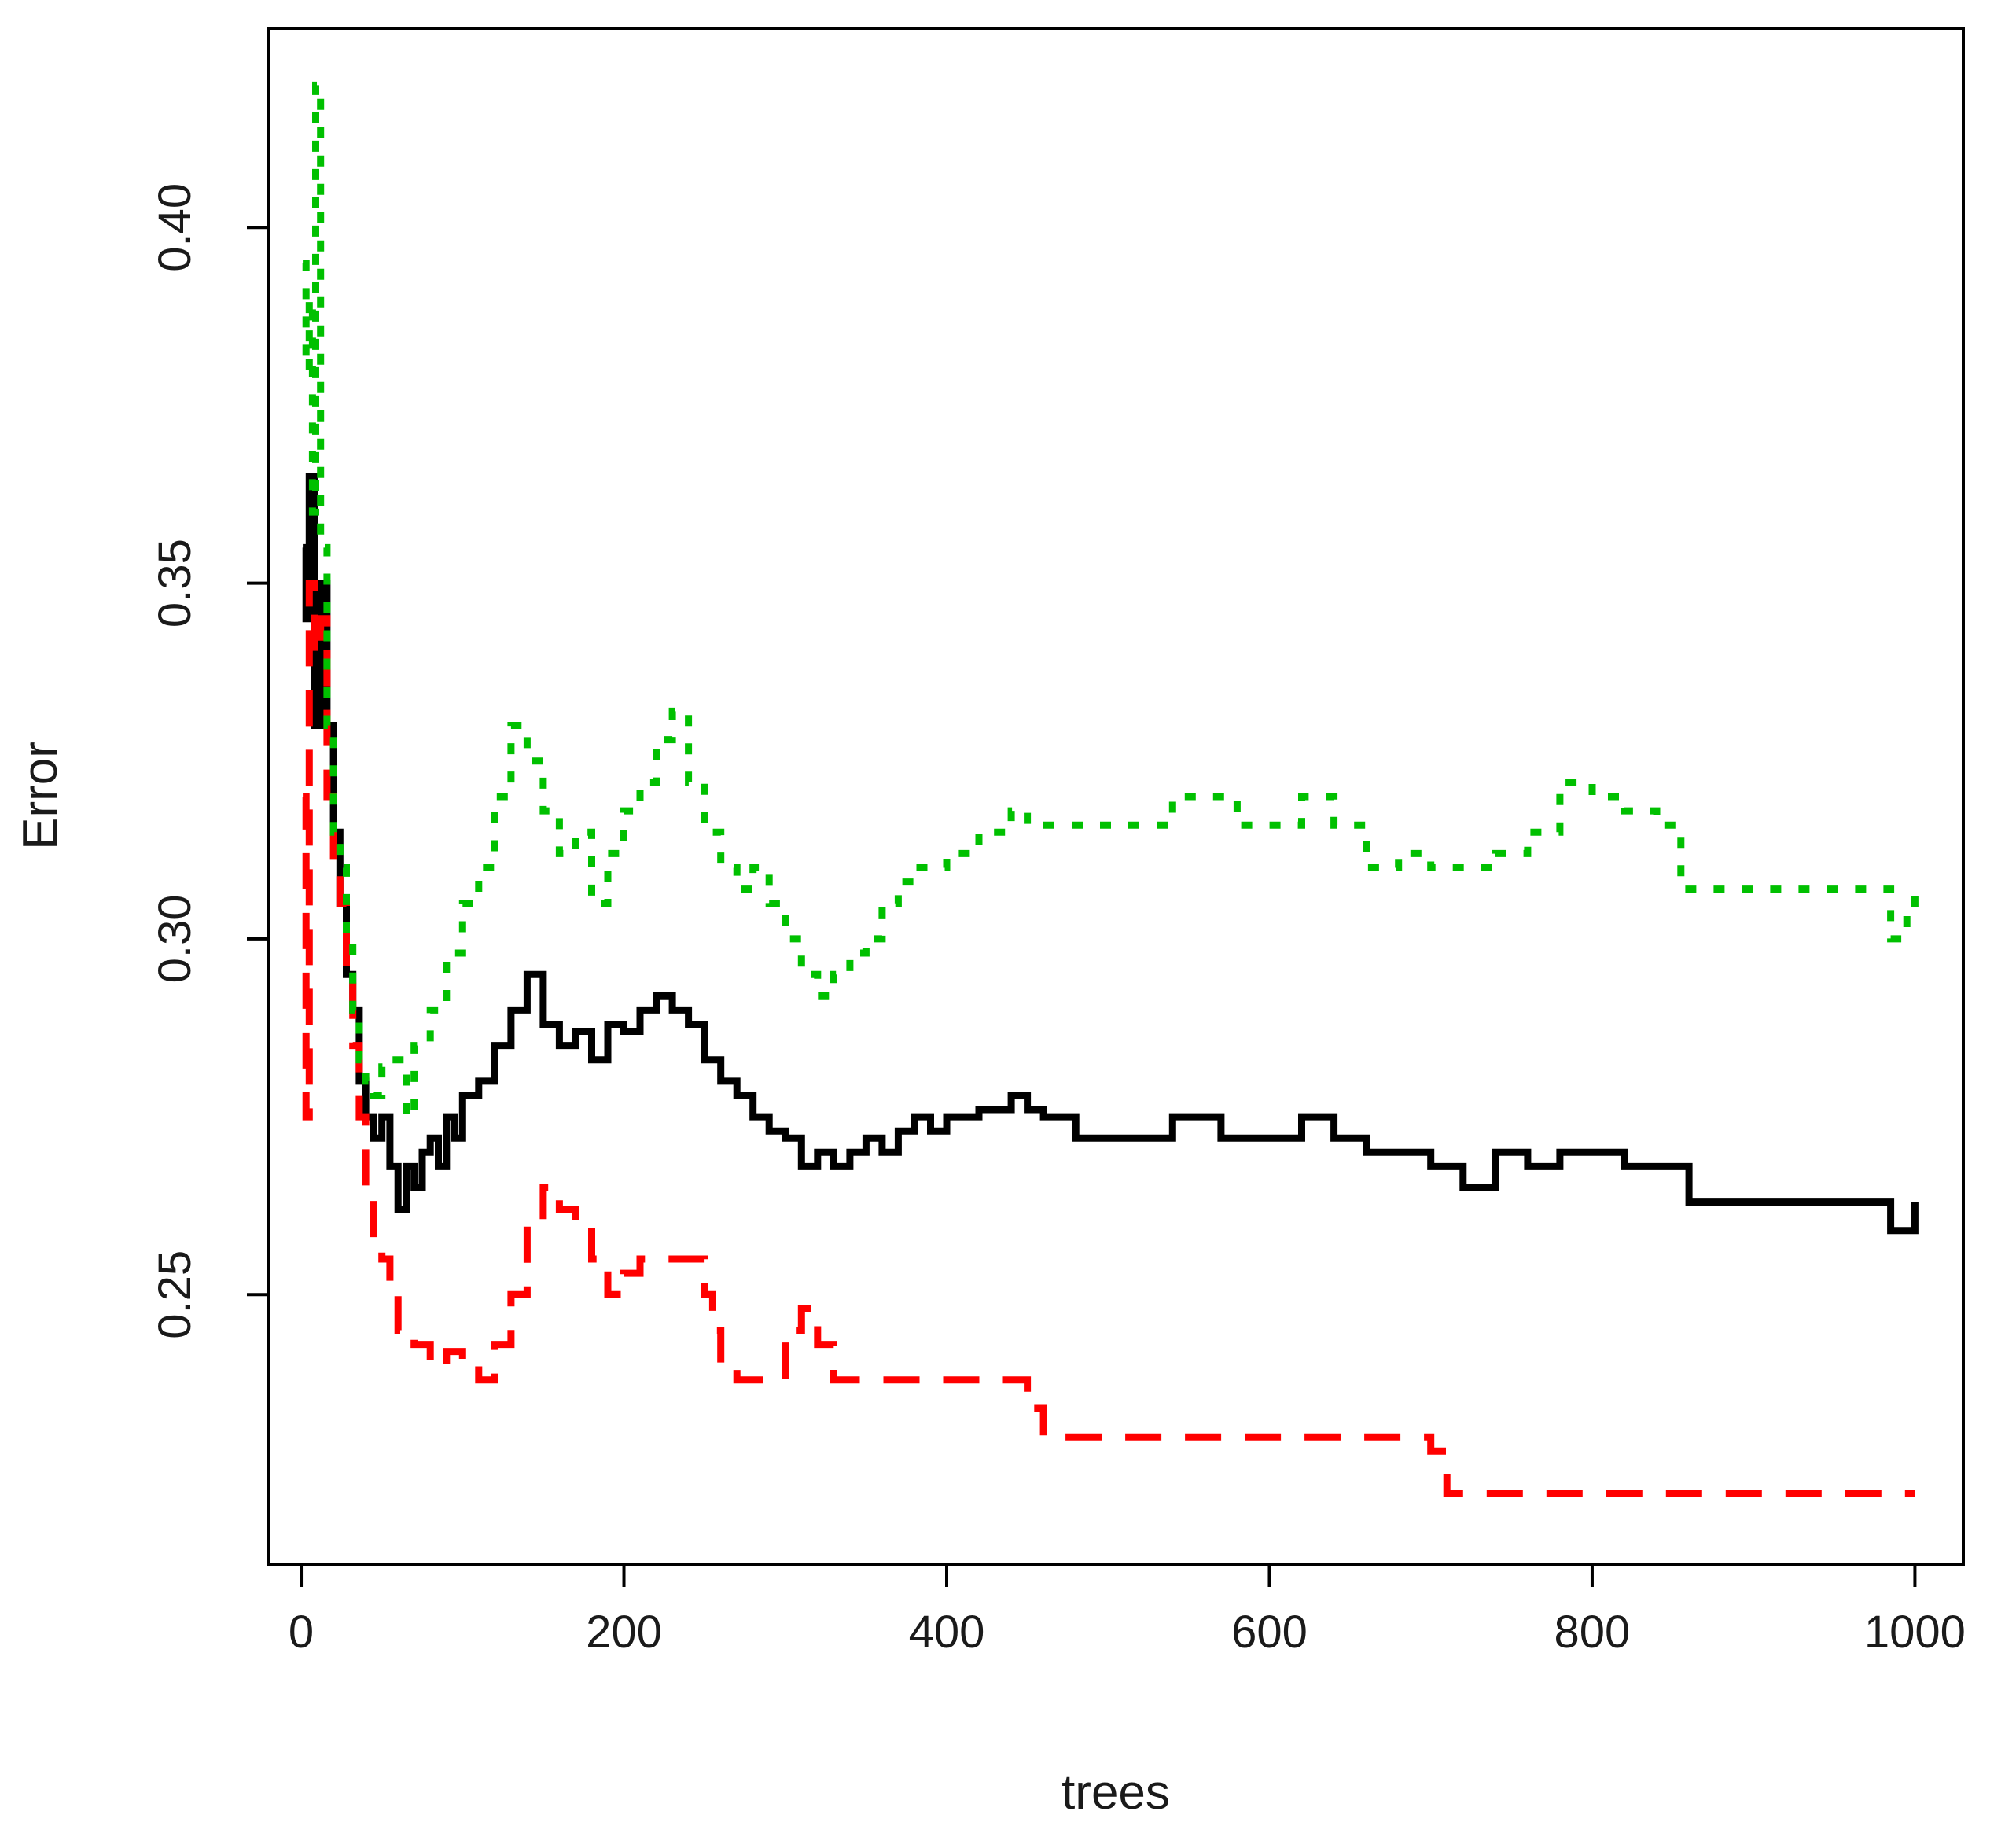  What do you see at coordinates (174, 583) in the screenshot?
I see `y-tick-label: 0.35` at bounding box center [174, 583].